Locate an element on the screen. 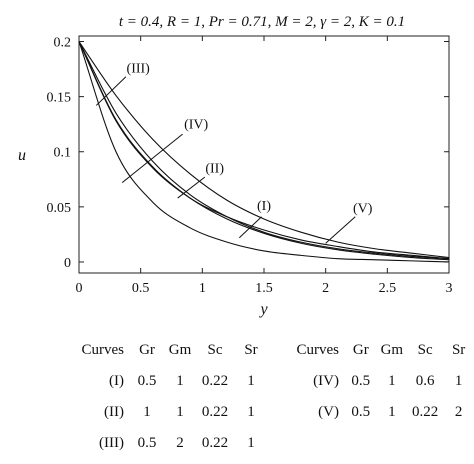  leader-line-iv is located at coordinates (152, 158).